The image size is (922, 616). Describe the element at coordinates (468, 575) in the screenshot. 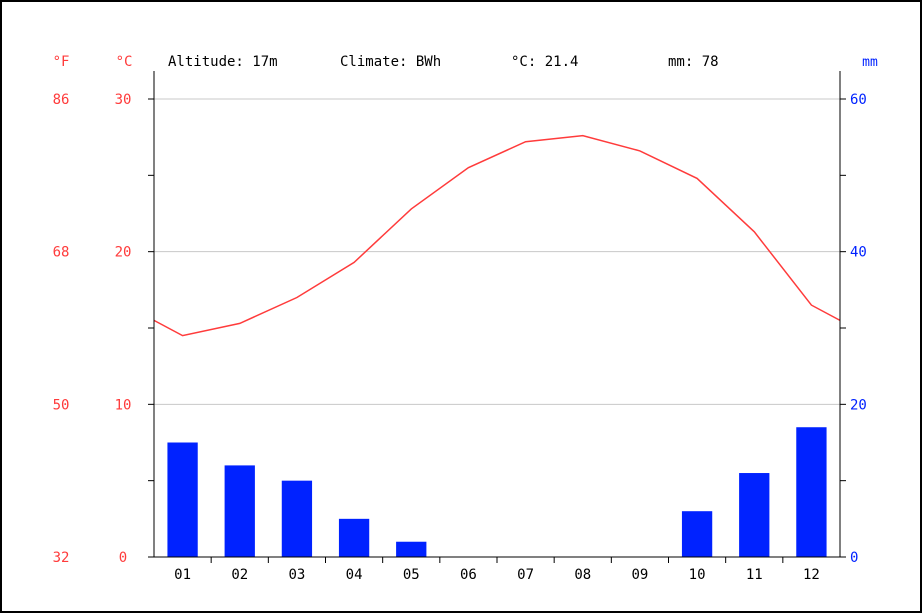

I see `month-label: 06` at that location.